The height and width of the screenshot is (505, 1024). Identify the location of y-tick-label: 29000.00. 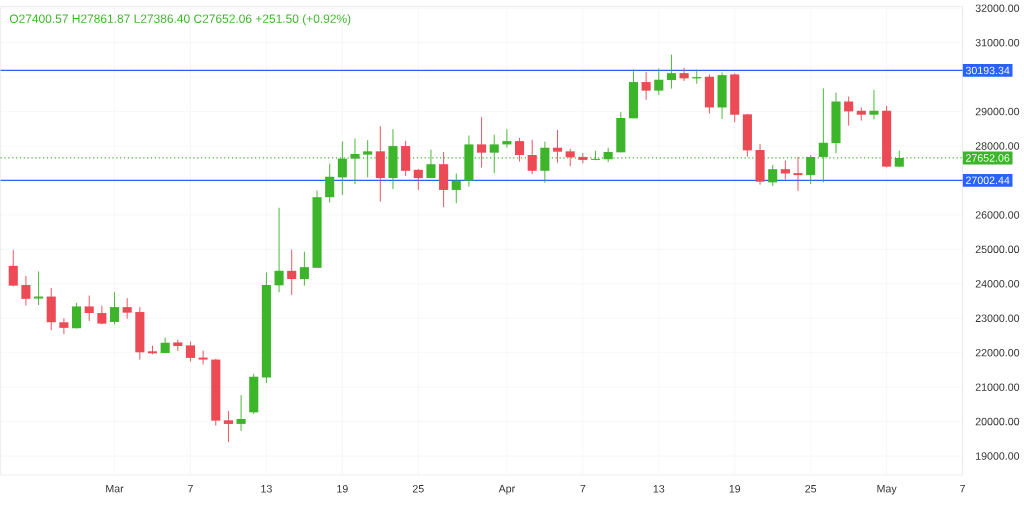
(997, 111).